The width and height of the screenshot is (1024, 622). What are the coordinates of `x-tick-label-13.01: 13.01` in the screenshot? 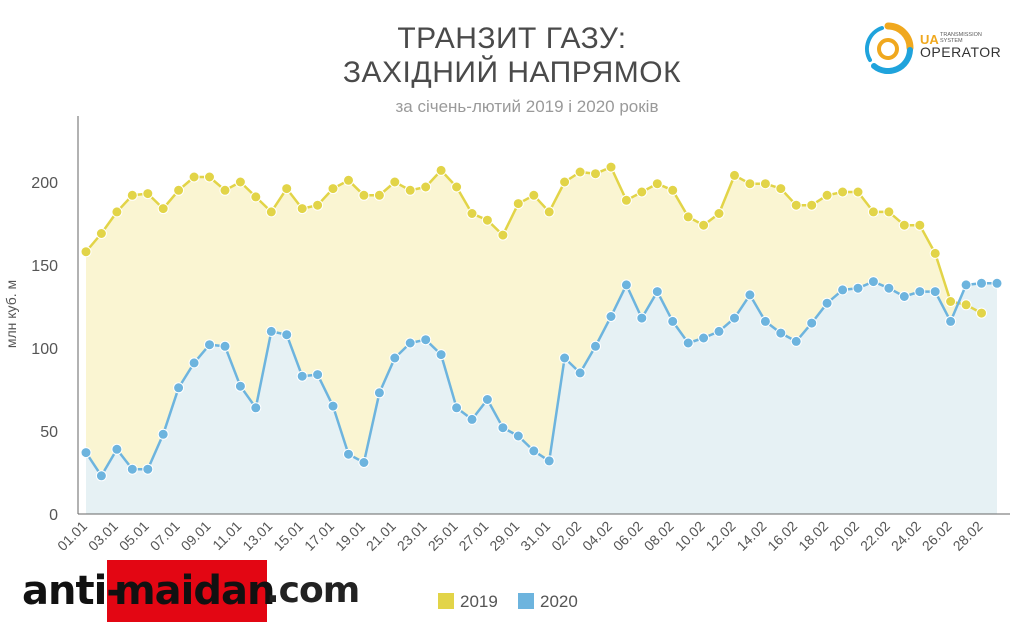 It's located at (257, 536).